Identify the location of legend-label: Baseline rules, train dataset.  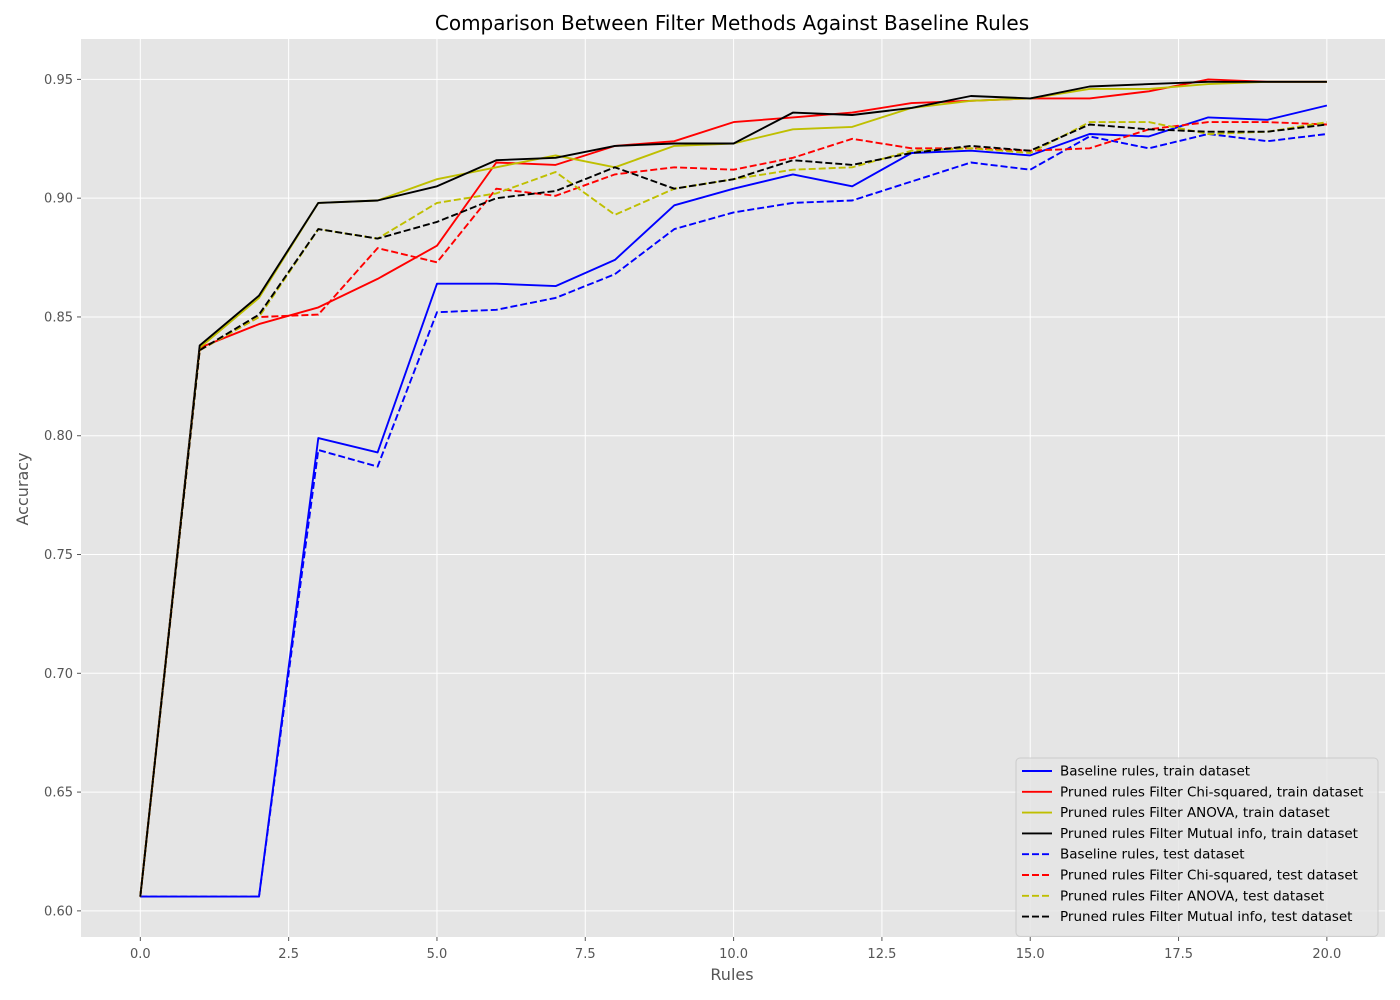
(1155, 772).